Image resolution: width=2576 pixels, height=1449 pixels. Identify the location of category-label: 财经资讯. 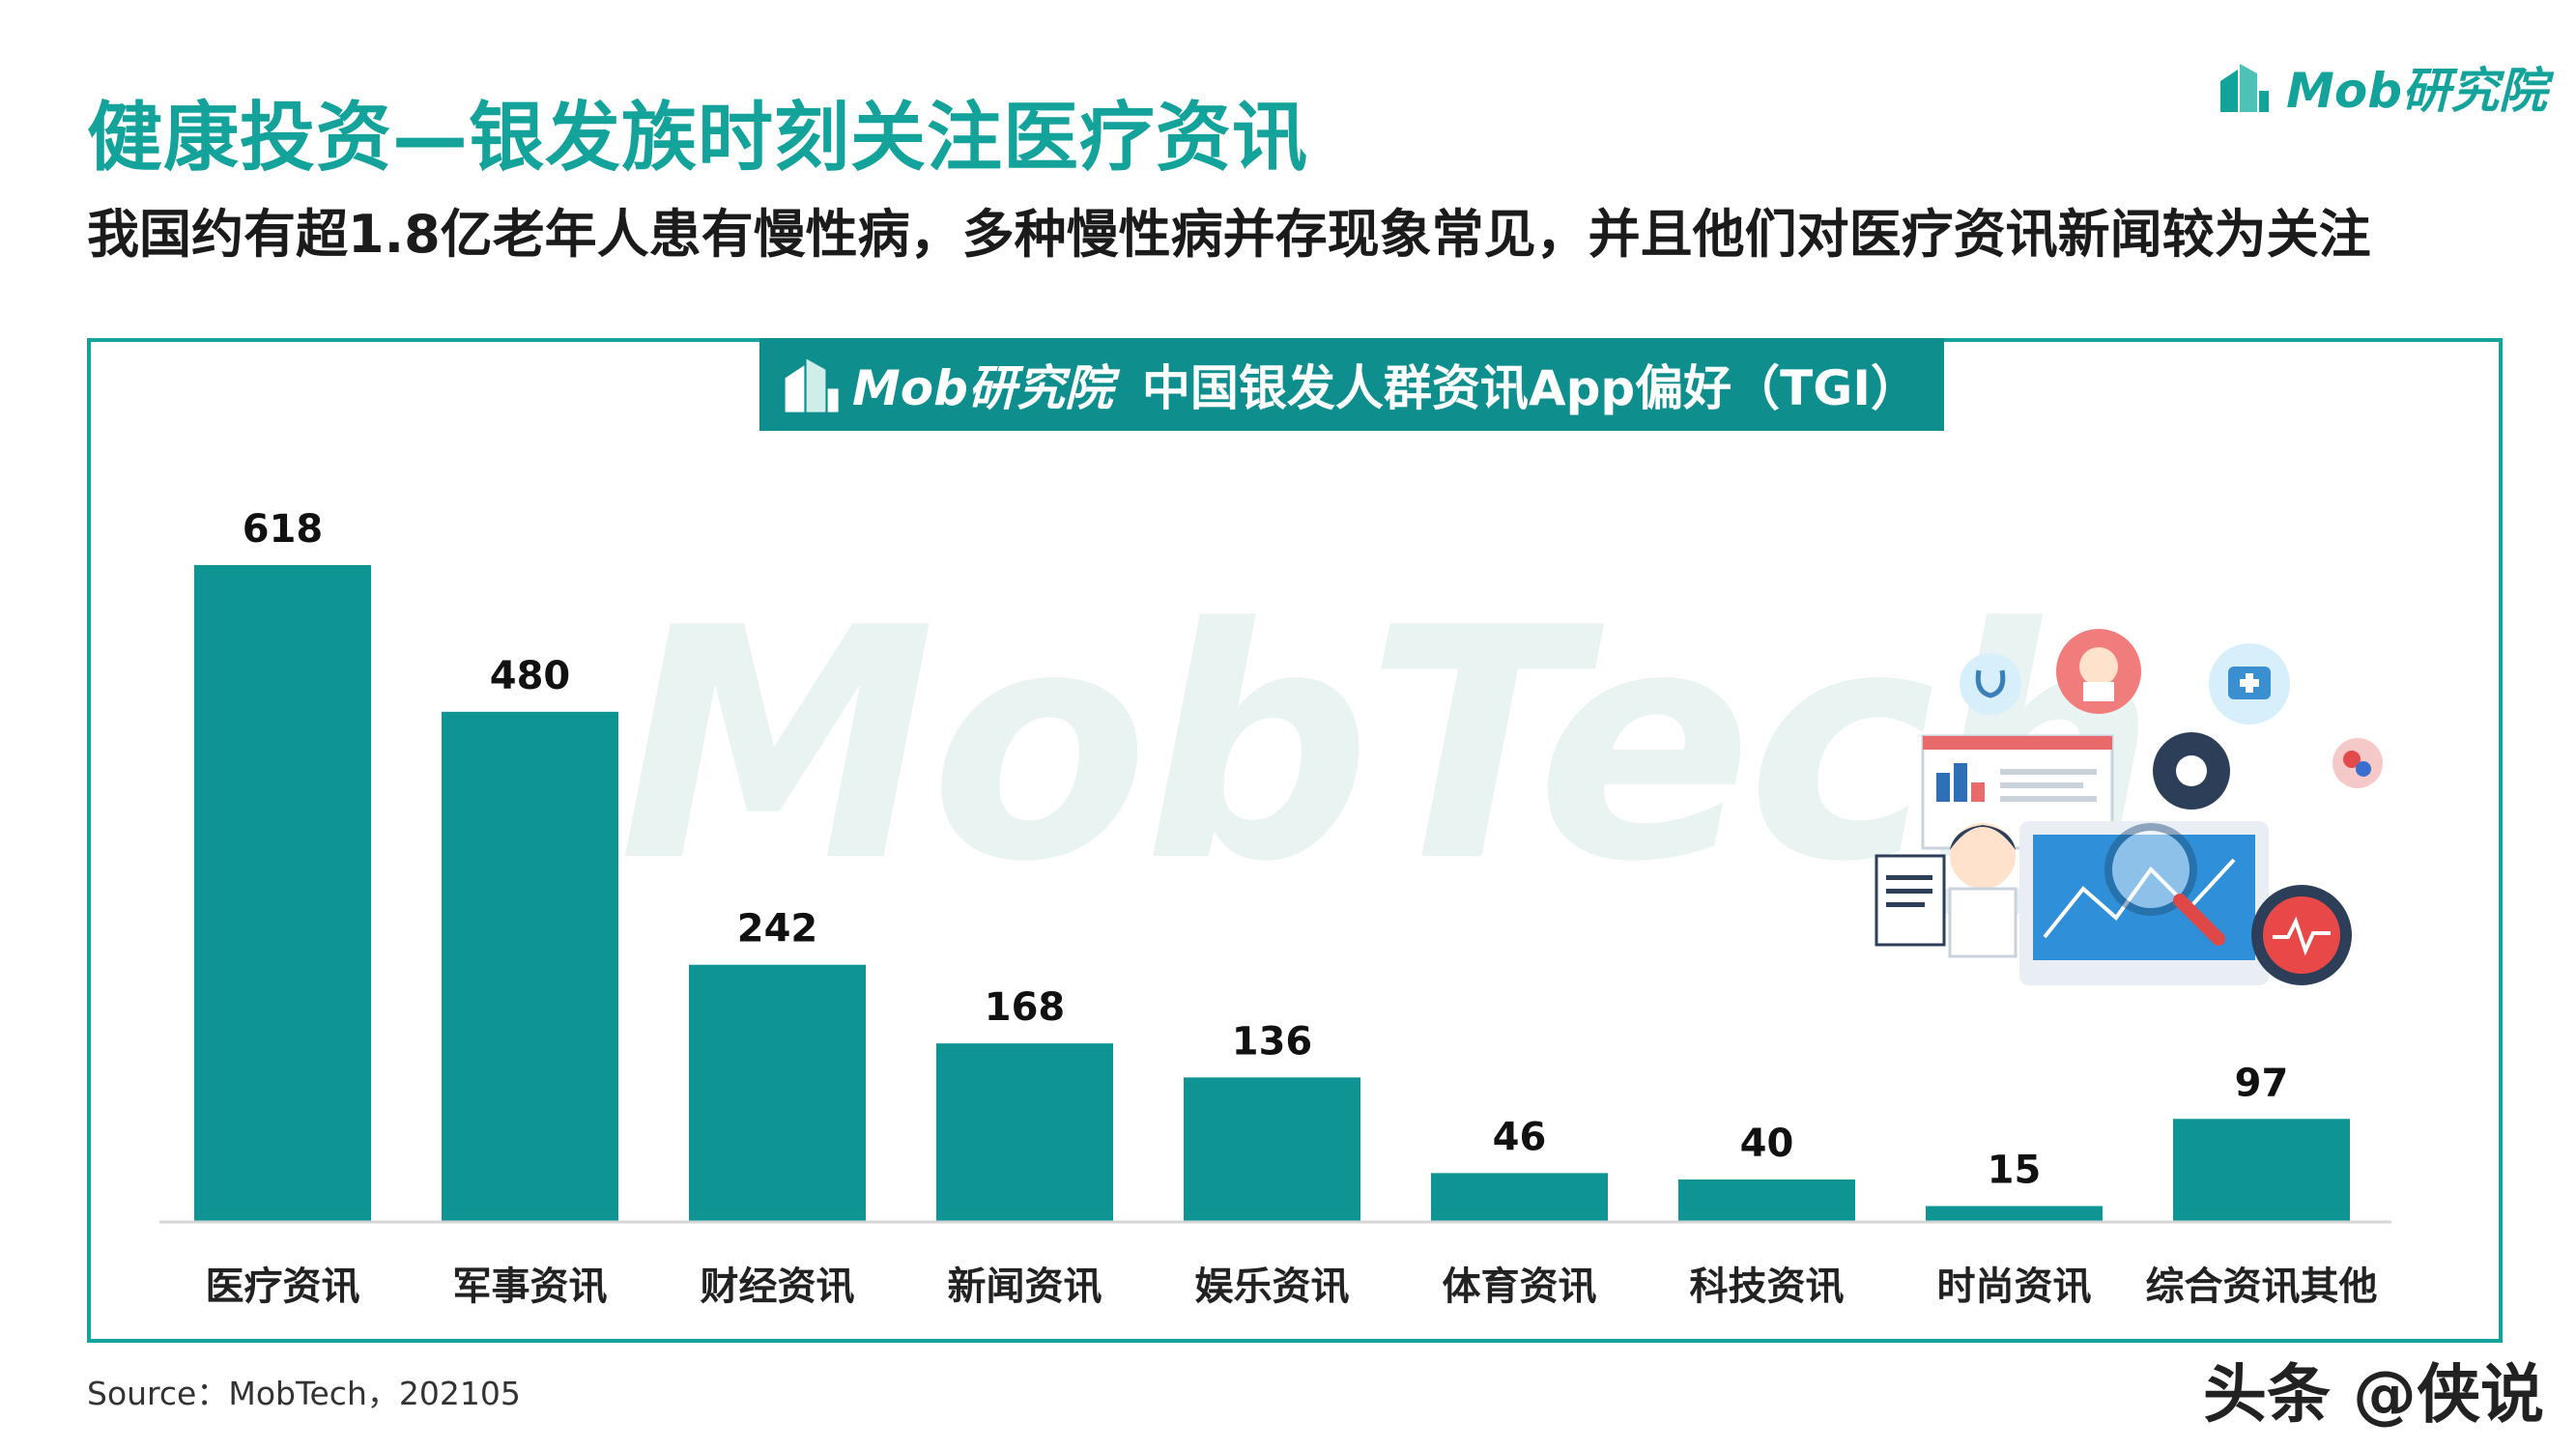
(778, 1286).